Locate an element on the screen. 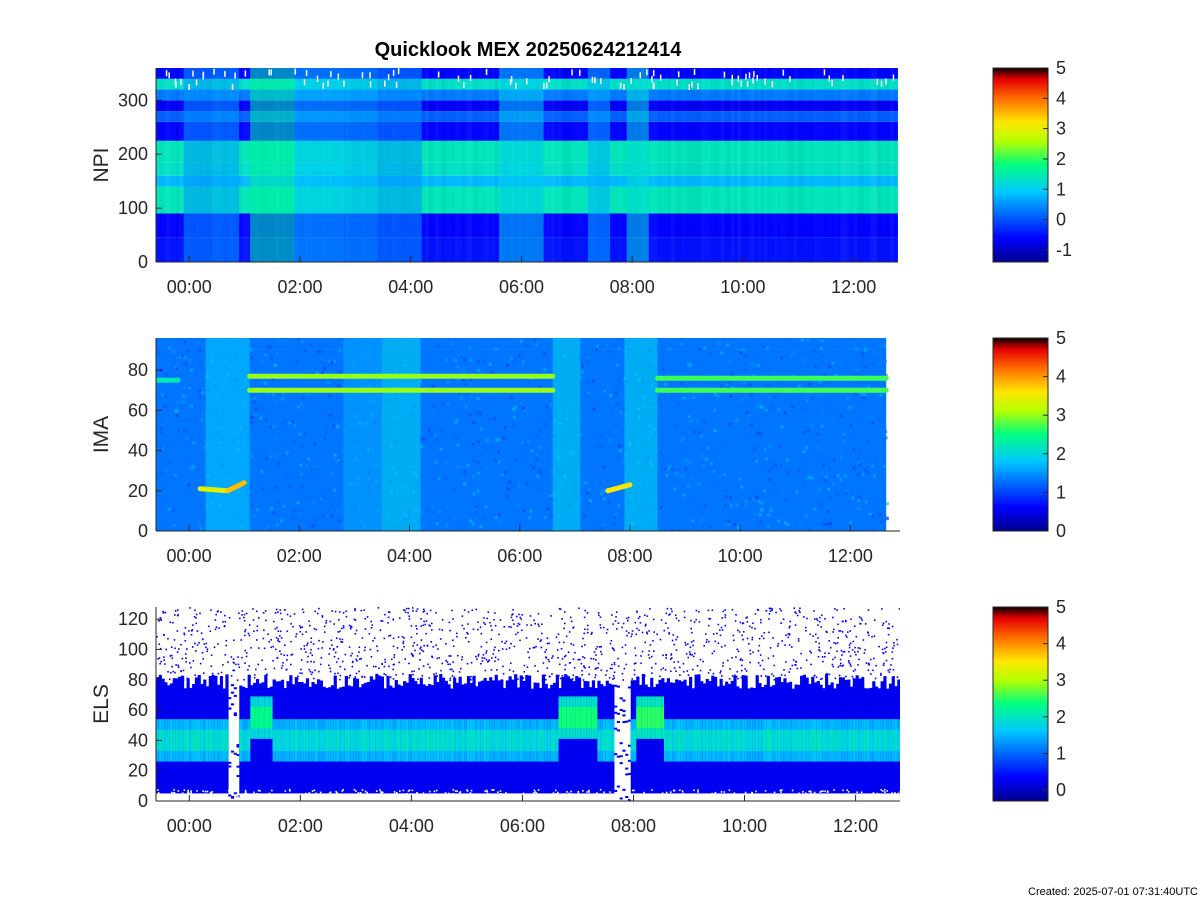 The image size is (1200, 900). npi-xtick-label: 02:00 is located at coordinates (299, 287).